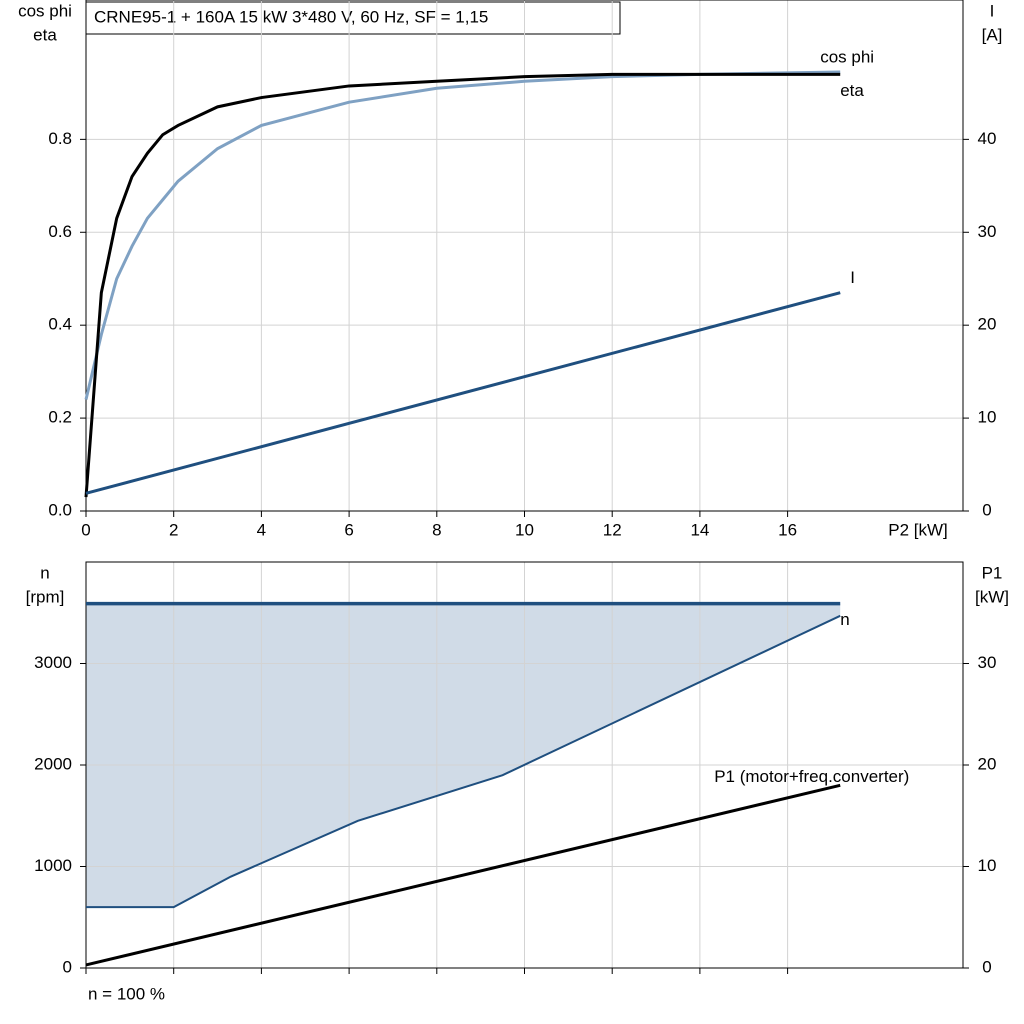  What do you see at coordinates (787, 529) in the screenshot?
I see `x-tick-label: 16` at bounding box center [787, 529].